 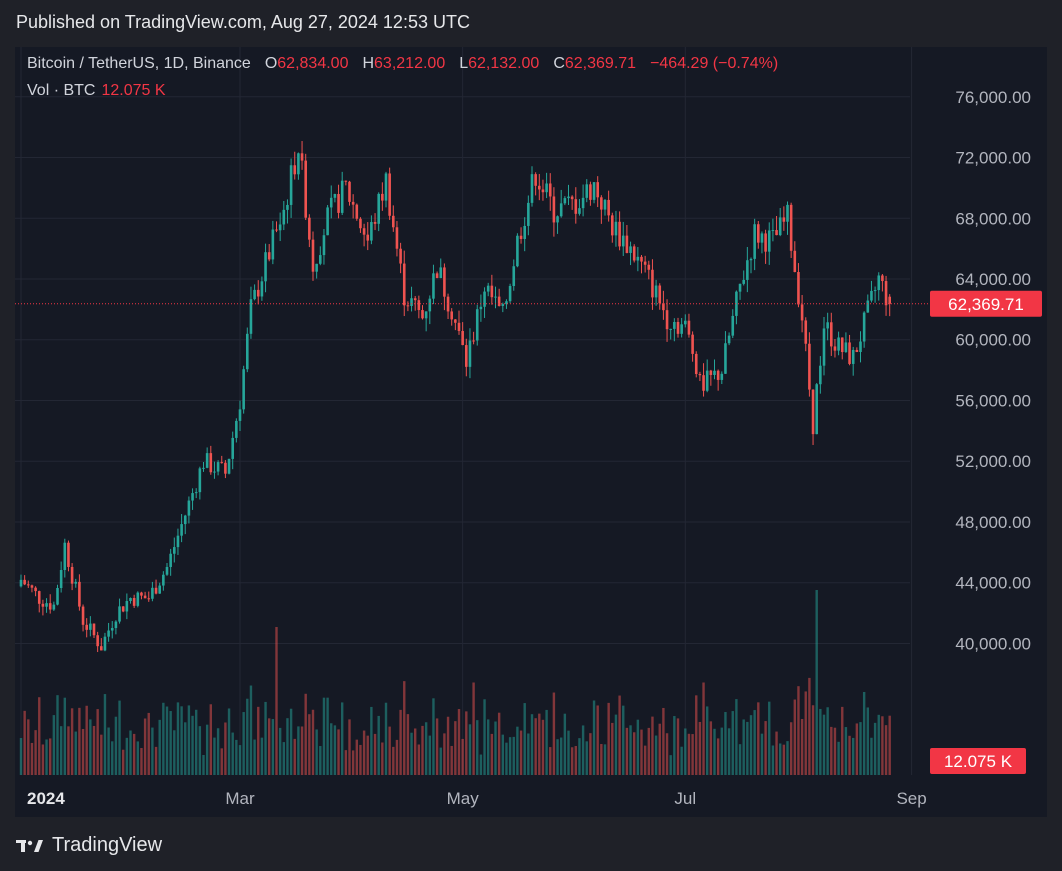 What do you see at coordinates (993, 461) in the screenshot?
I see `y-tick-label: 52,000.00` at bounding box center [993, 461].